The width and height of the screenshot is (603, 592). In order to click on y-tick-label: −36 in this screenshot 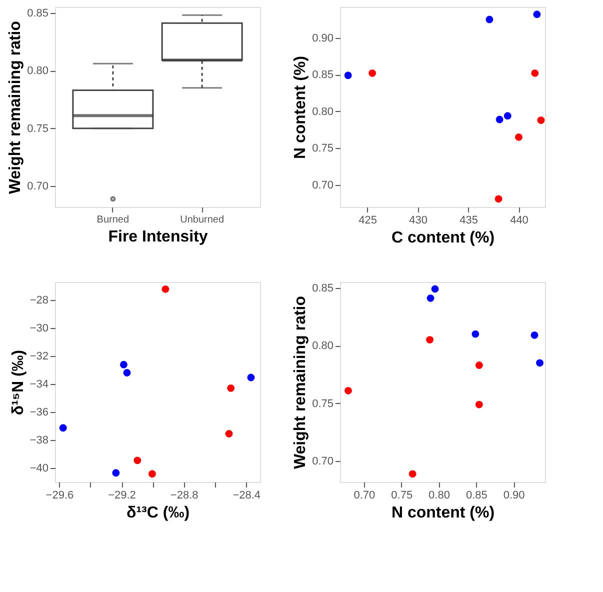, I will do `click(39, 412)`.